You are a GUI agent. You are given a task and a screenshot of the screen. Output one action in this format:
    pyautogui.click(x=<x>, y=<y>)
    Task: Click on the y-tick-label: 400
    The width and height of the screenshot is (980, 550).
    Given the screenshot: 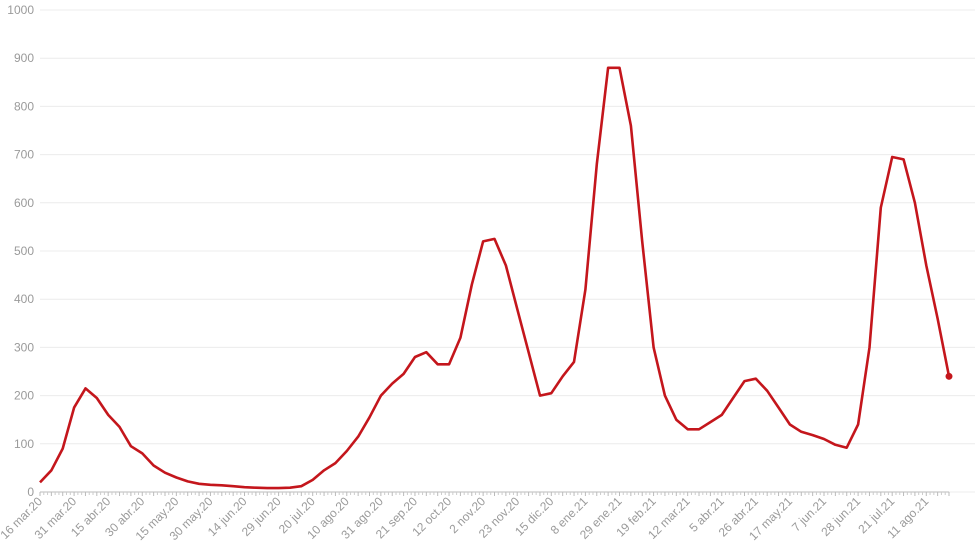 What is the action you would take?
    pyautogui.click(x=24, y=299)
    